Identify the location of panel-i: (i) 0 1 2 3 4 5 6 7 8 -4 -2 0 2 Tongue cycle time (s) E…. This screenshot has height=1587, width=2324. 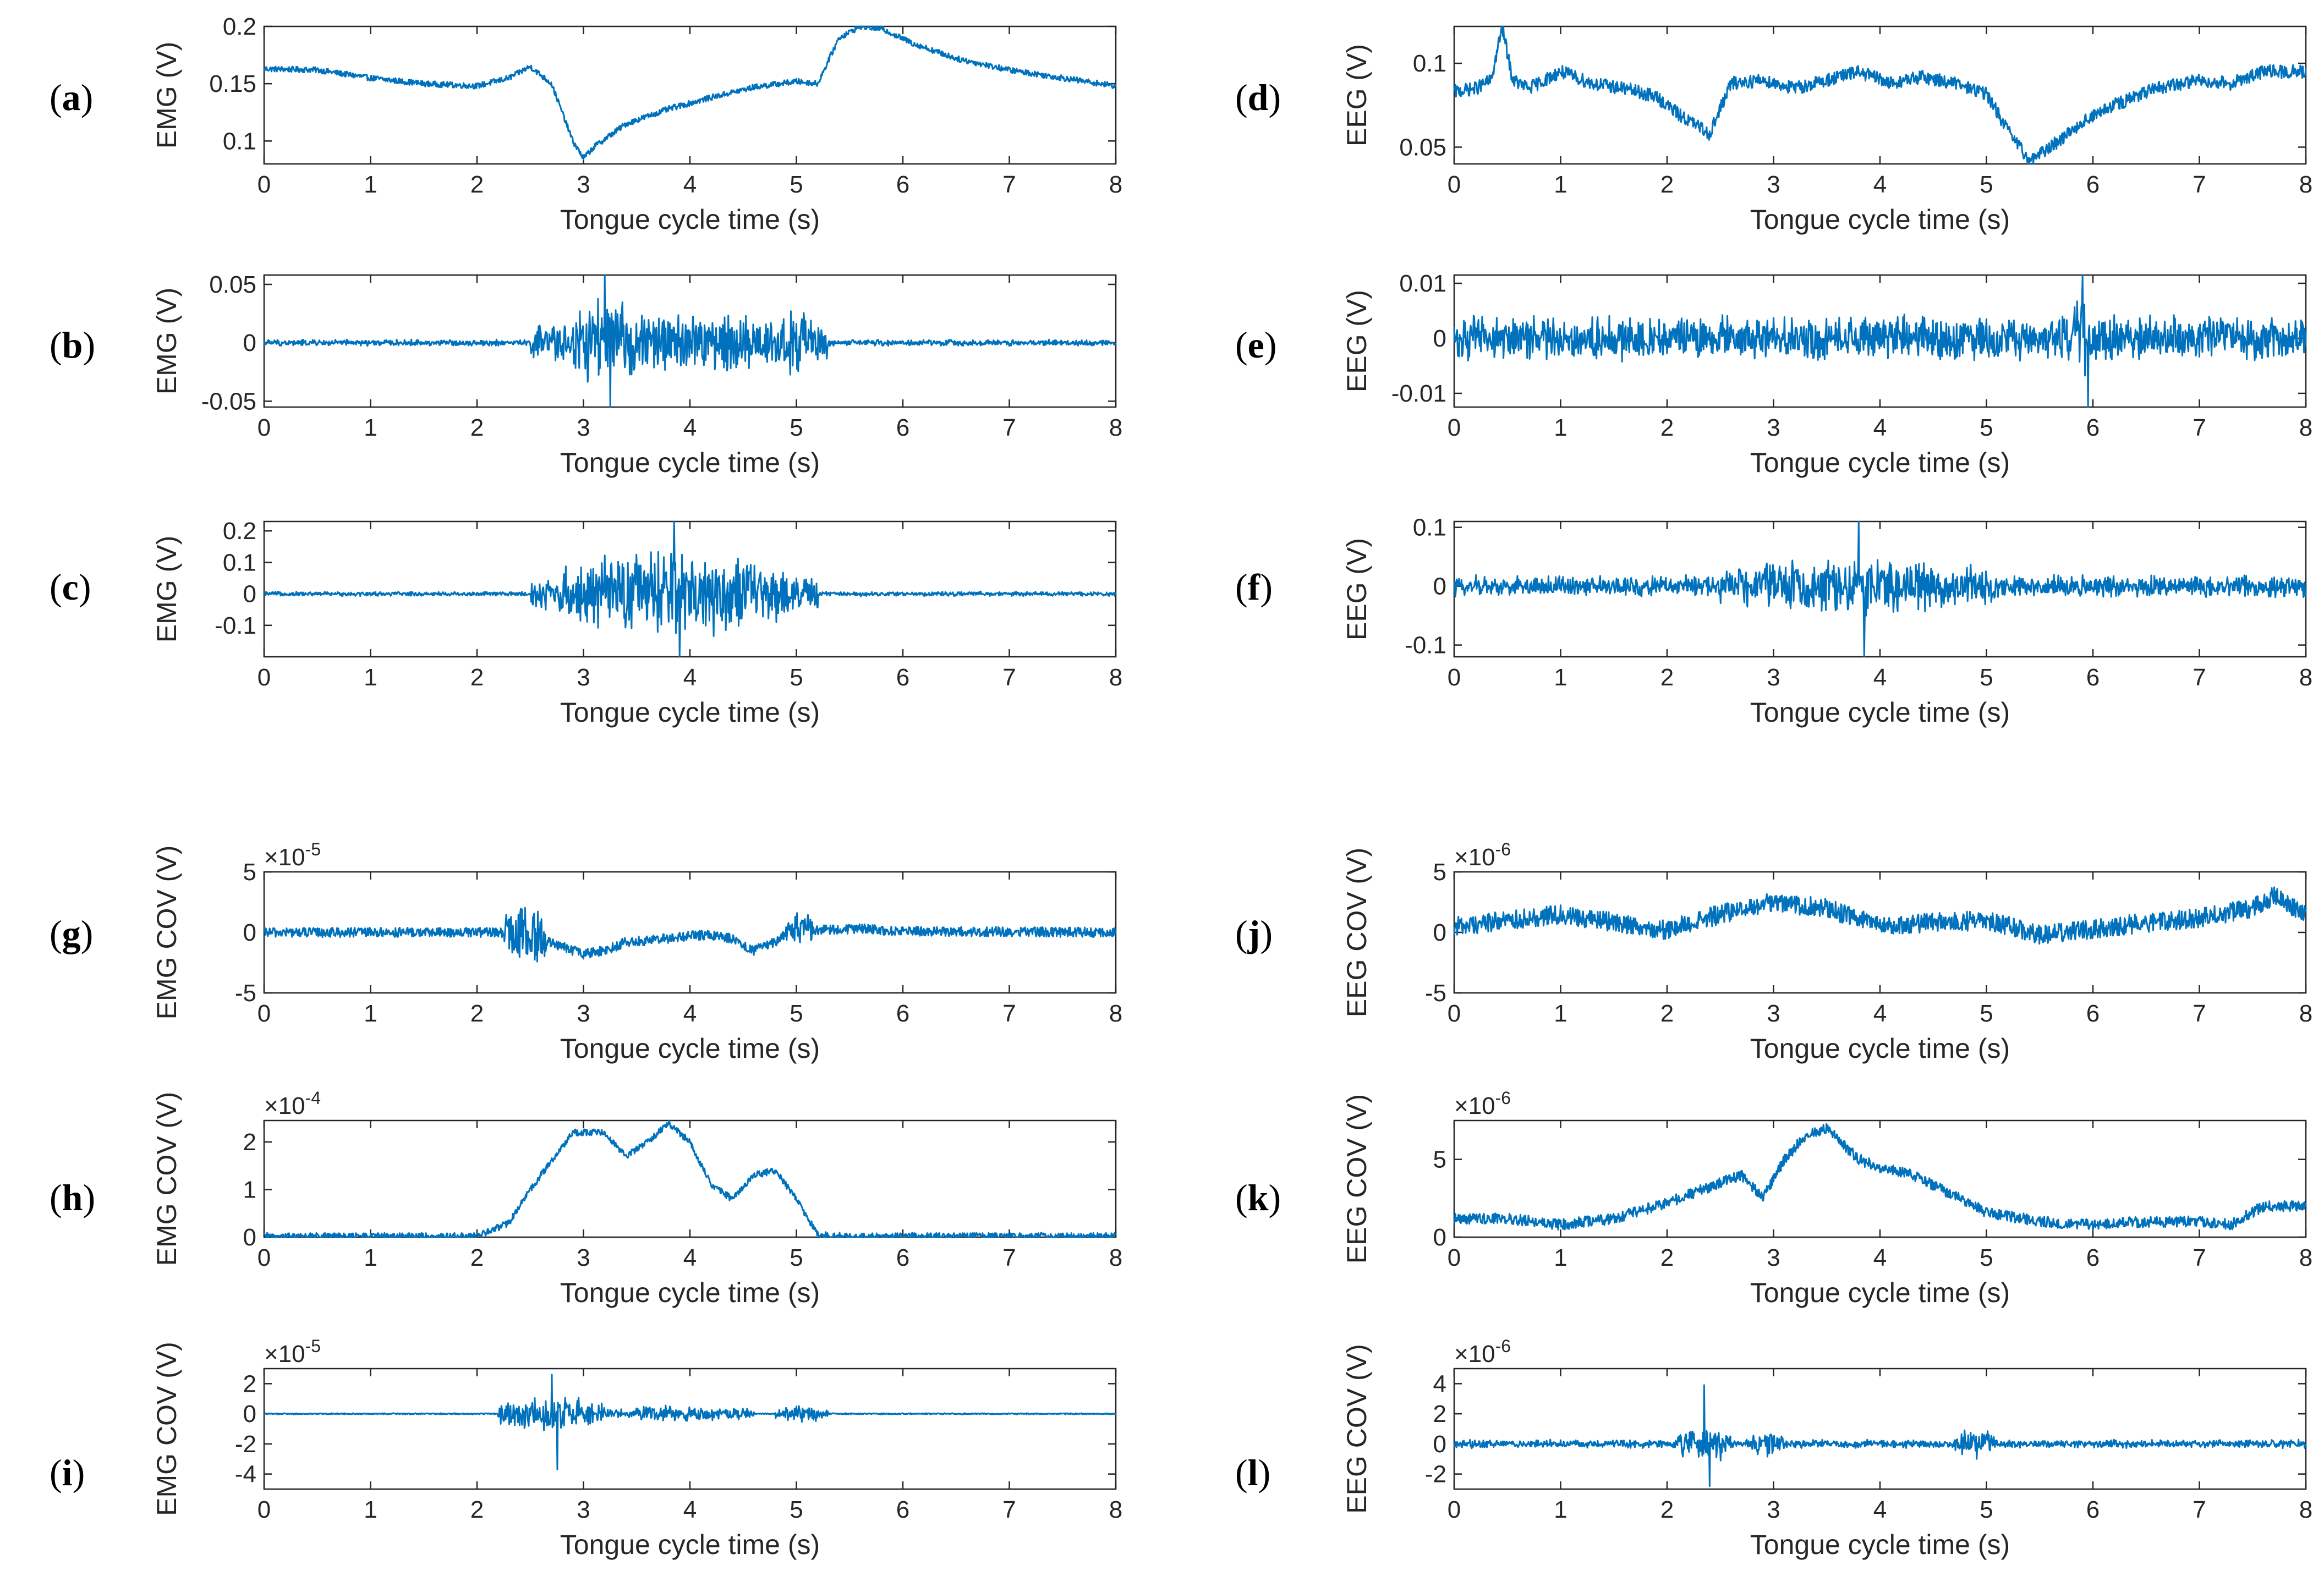
(586, 1448).